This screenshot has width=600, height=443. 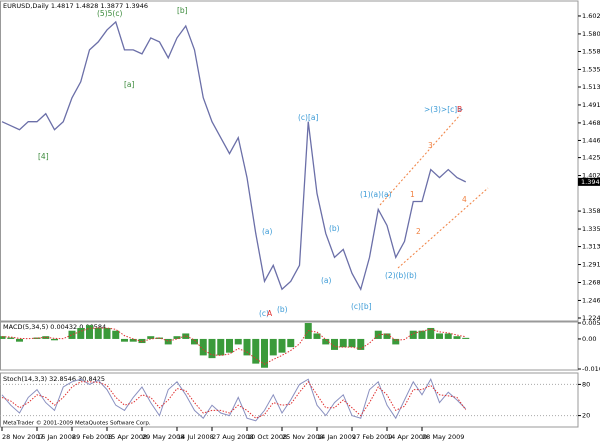 I want to click on x-tick-label: 14 Apr 2009, so click(x=407, y=437).